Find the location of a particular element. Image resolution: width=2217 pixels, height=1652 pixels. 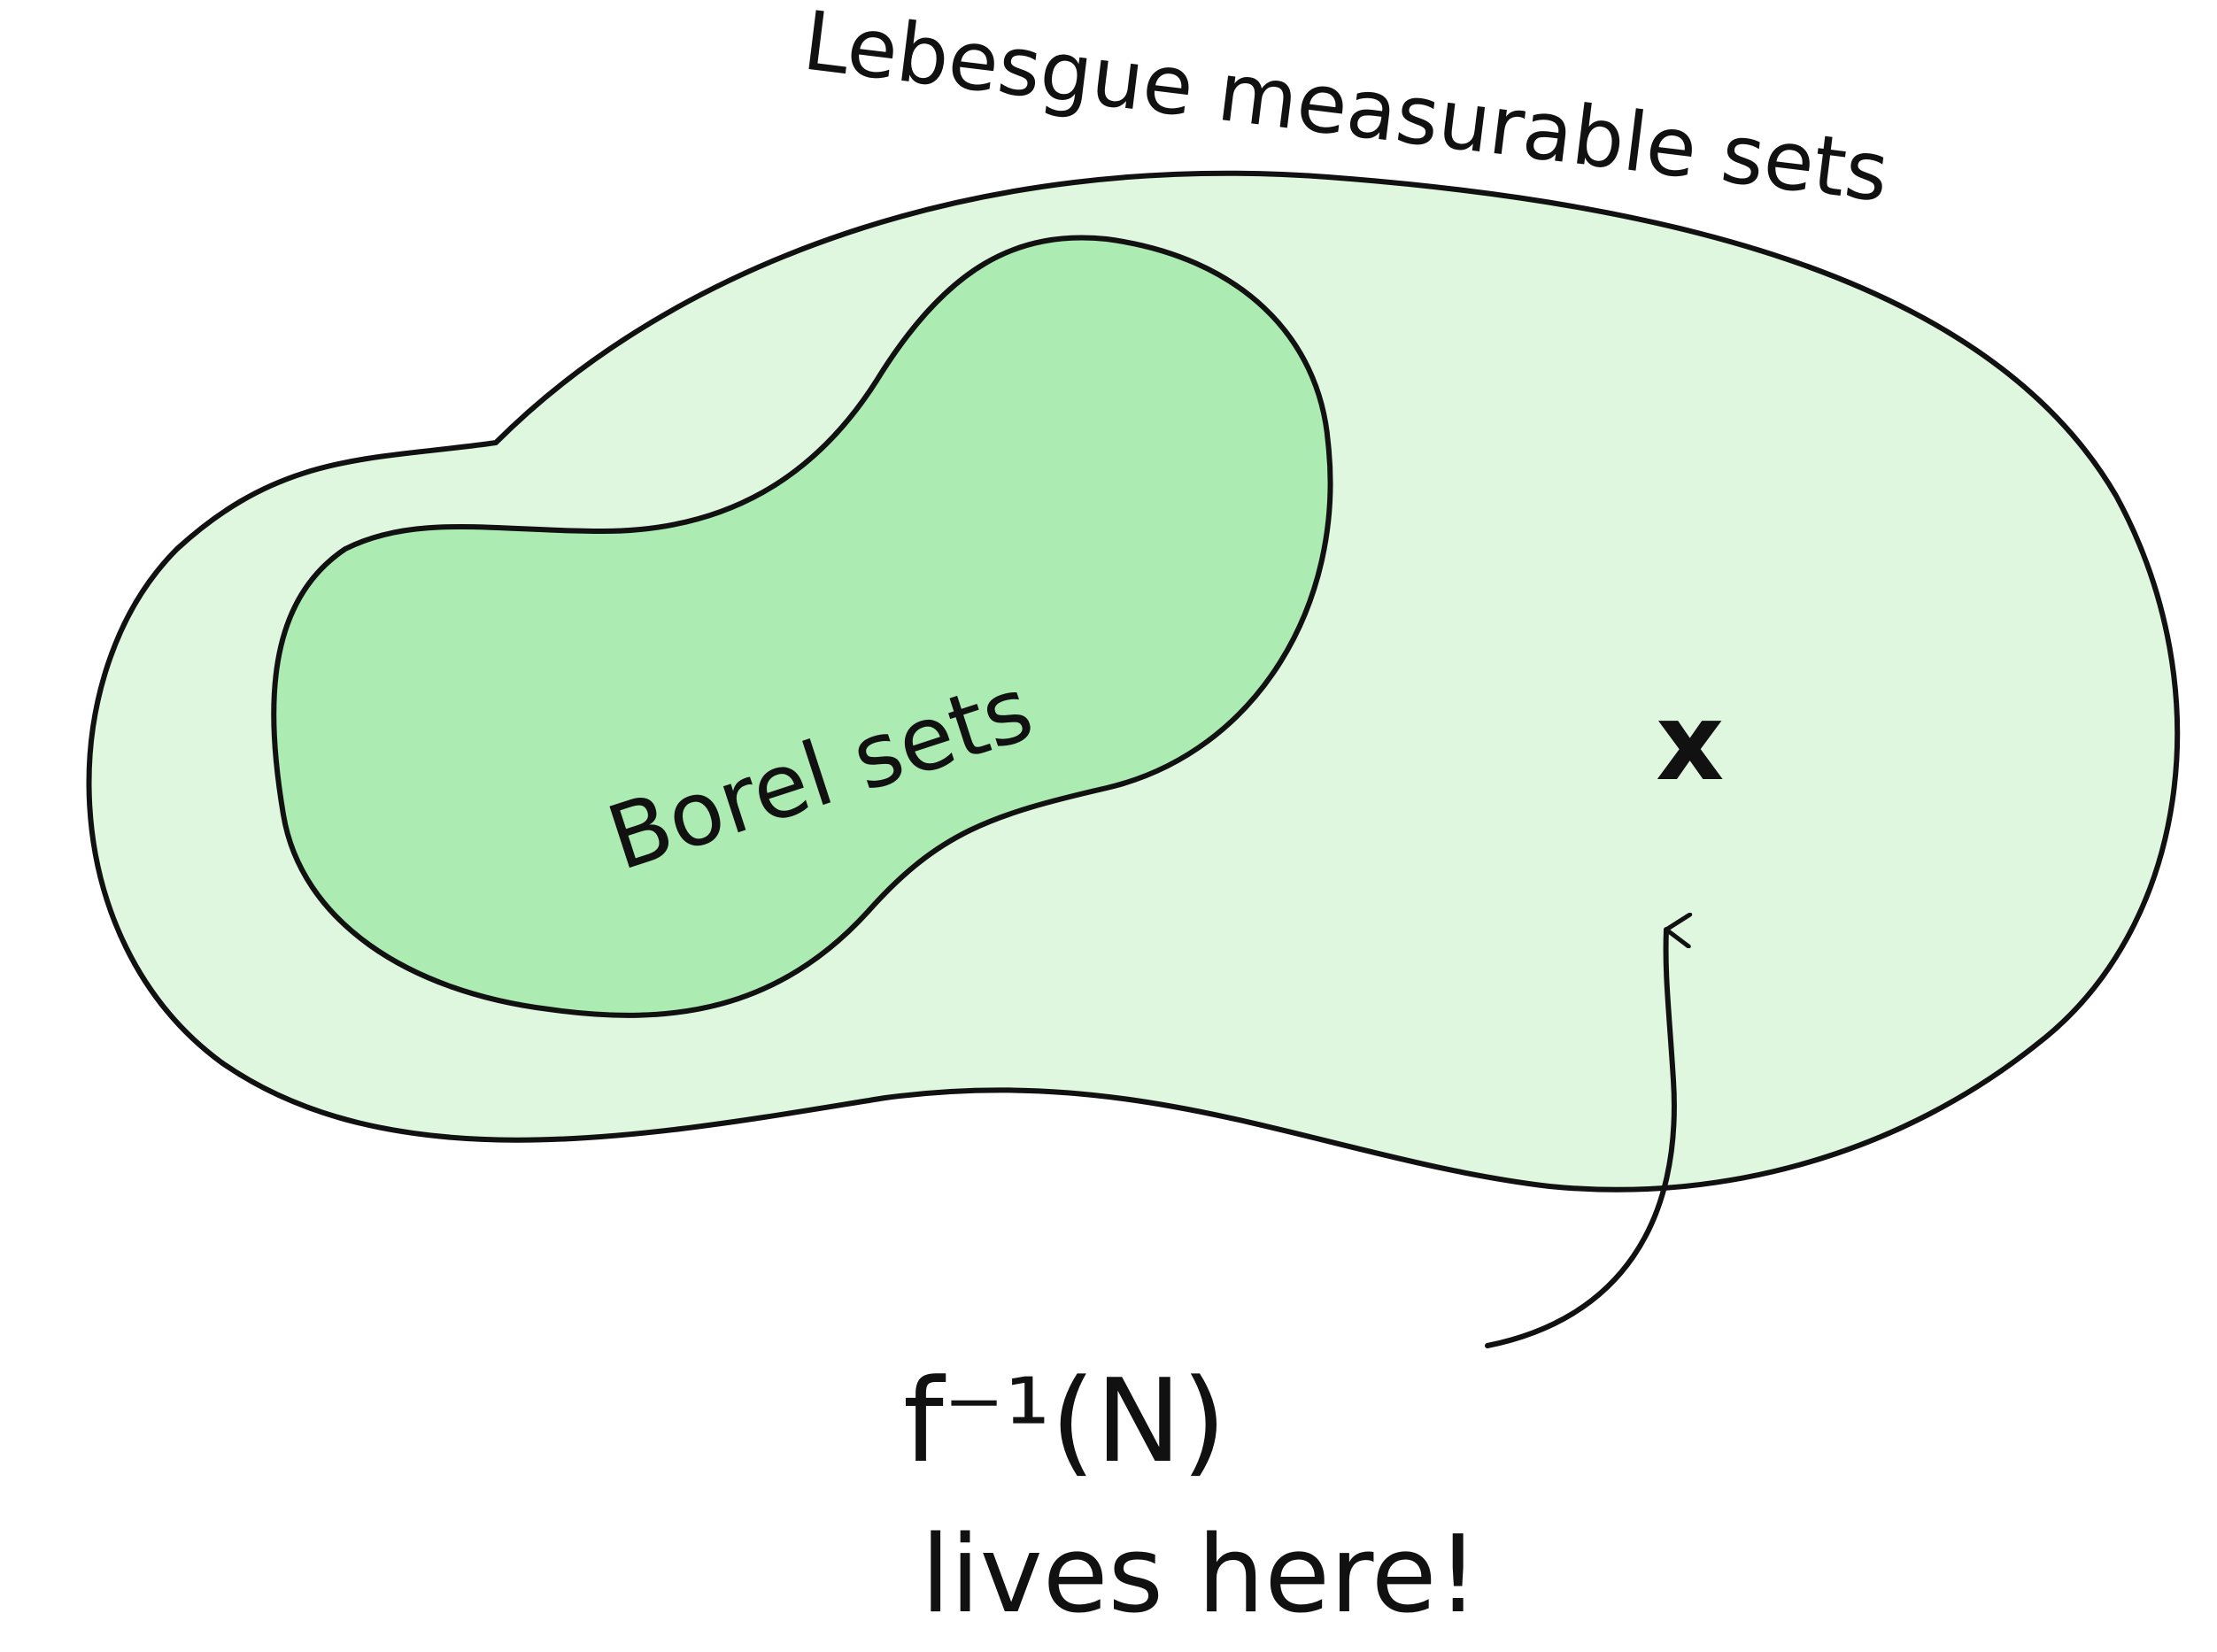

pointer-arrow is located at coordinates (1579, 1139).